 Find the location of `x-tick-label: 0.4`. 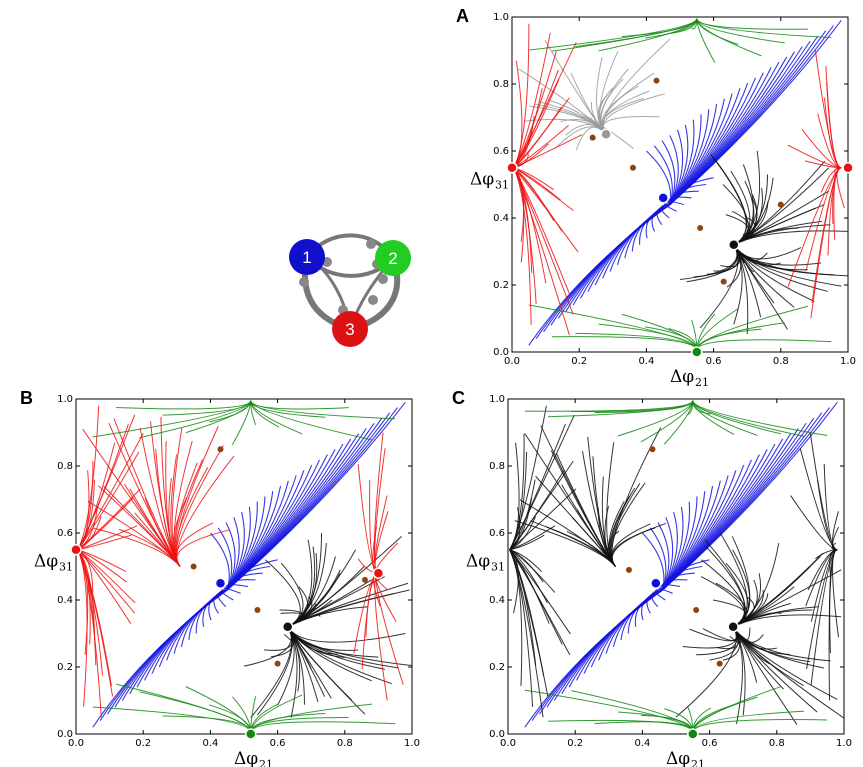

x-tick-label: 0.4 is located at coordinates (642, 743).